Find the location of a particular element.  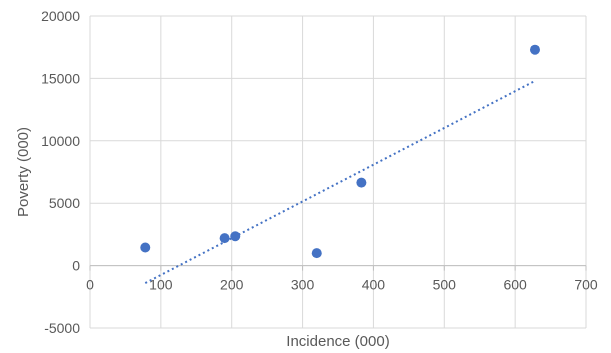

x-tick-label: 700 is located at coordinates (586, 285).